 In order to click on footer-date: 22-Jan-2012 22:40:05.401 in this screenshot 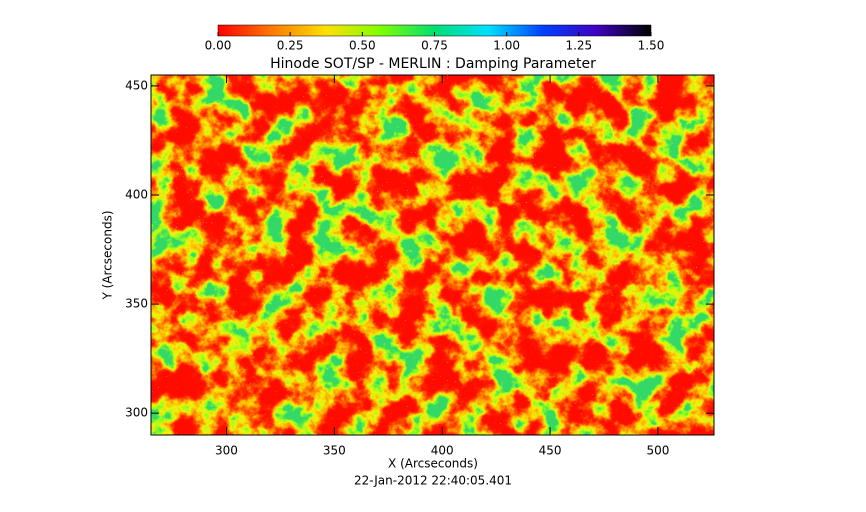, I will do `click(433, 481)`.